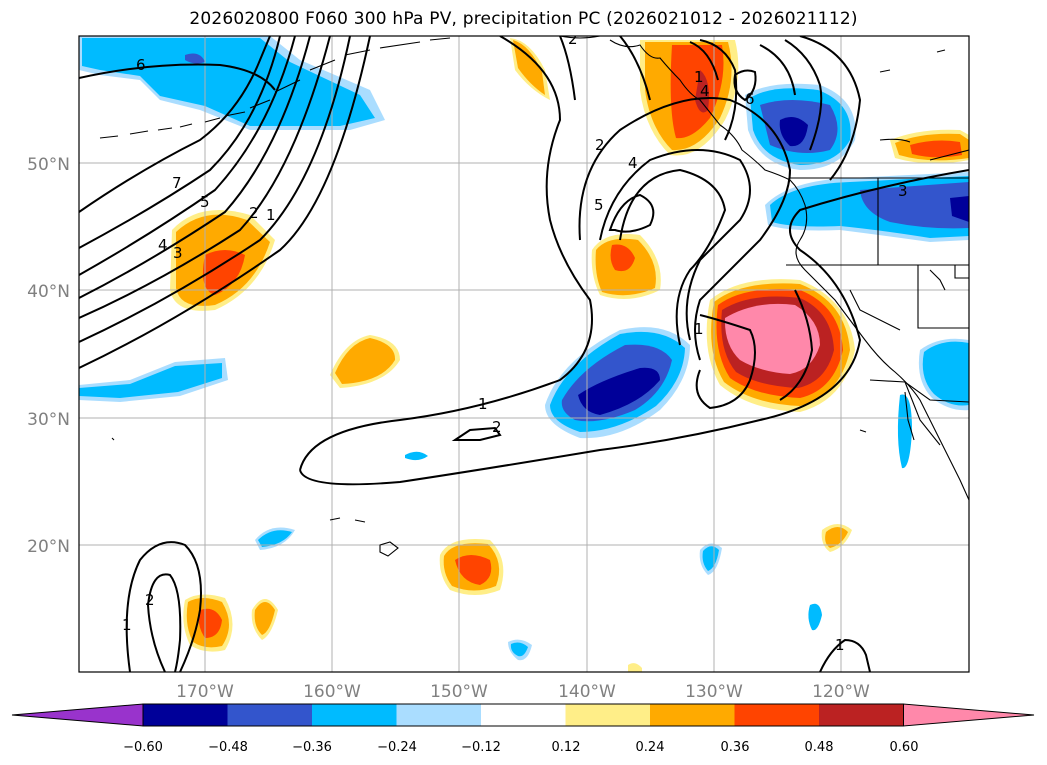 The width and height of the screenshot is (1047, 765). What do you see at coordinates (127, 625) in the screenshot?
I see `contour-label-1d: 1` at bounding box center [127, 625].